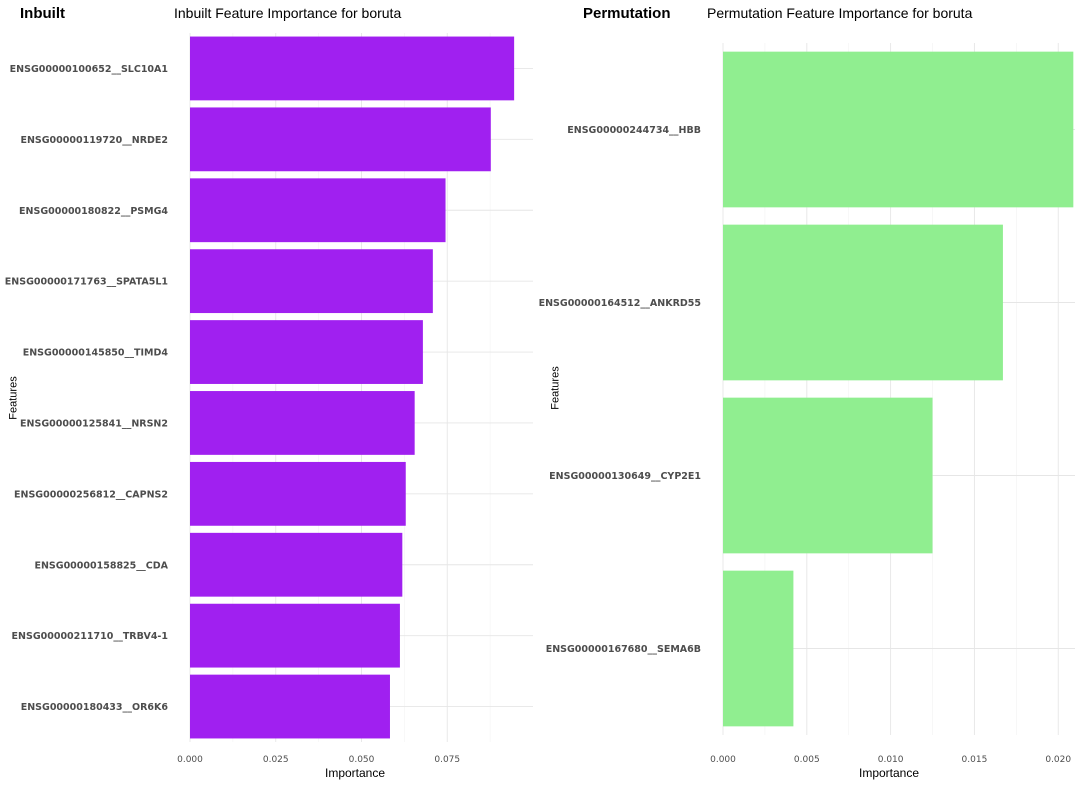  What do you see at coordinates (288, 13) in the screenshot?
I see `chart-title: Inbuilt Feature Importance for boruta` at bounding box center [288, 13].